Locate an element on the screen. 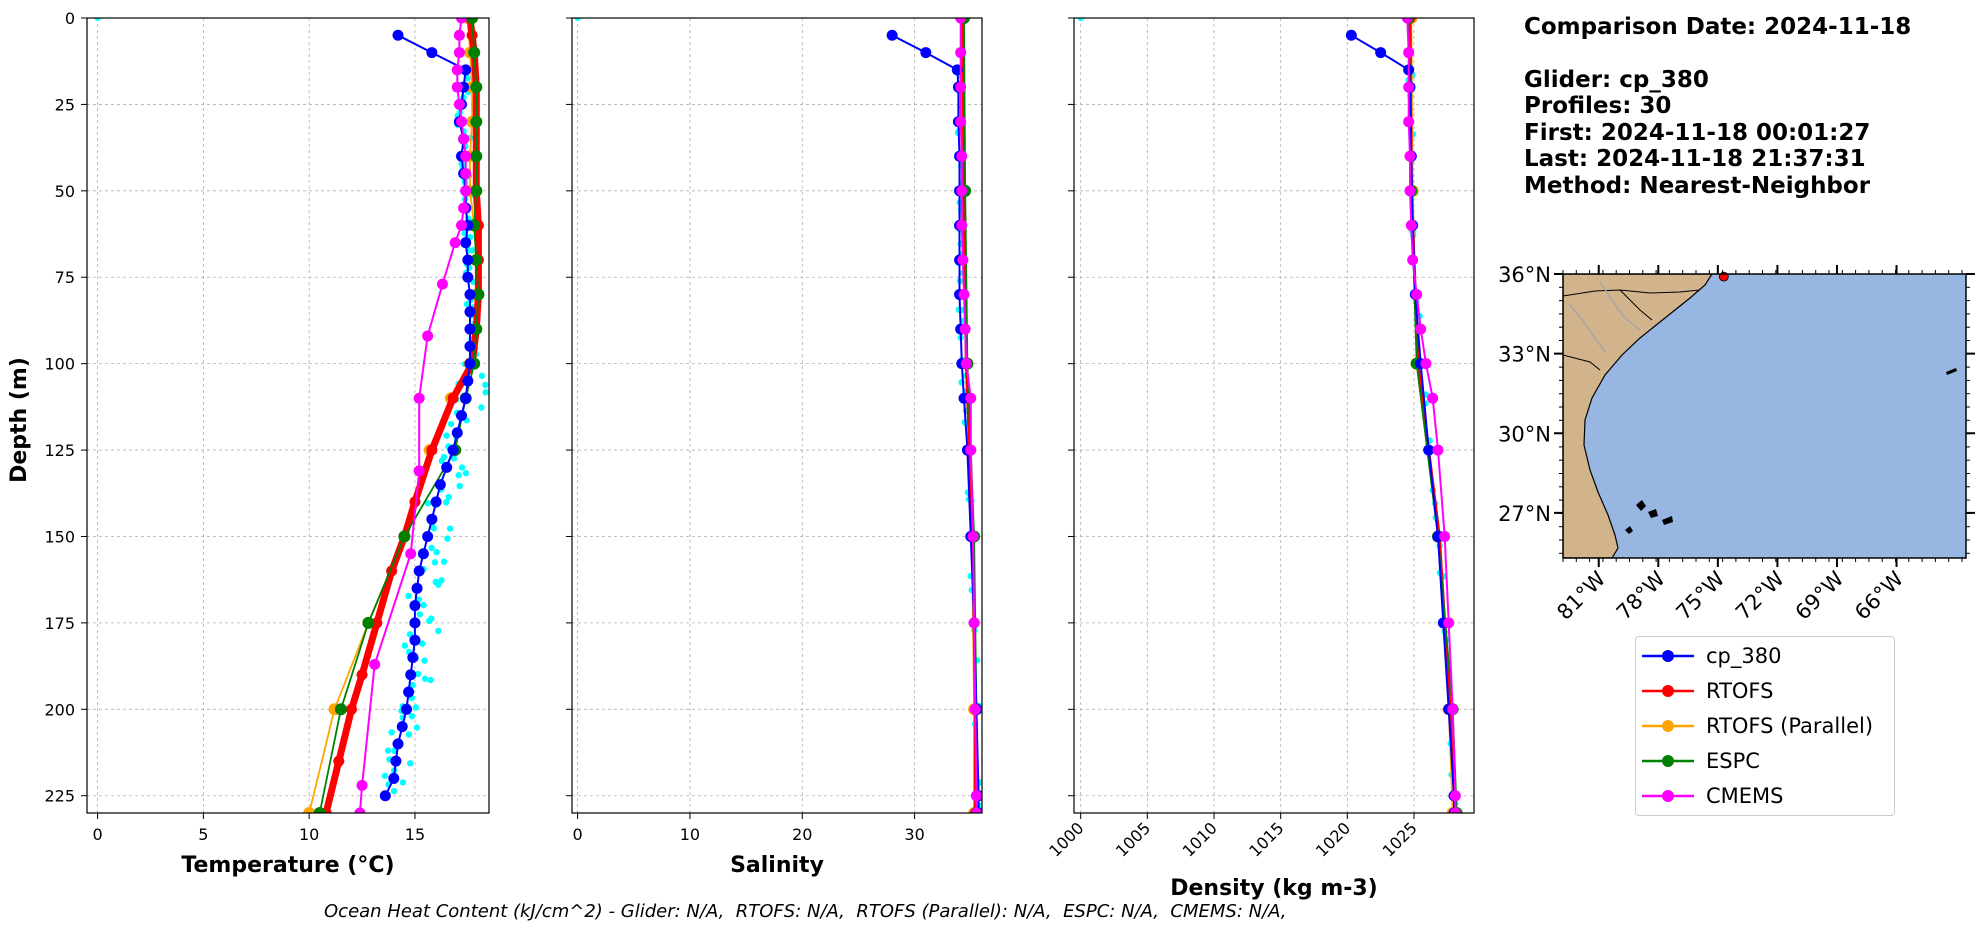  x-tick-label: 0 is located at coordinates (578, 834).